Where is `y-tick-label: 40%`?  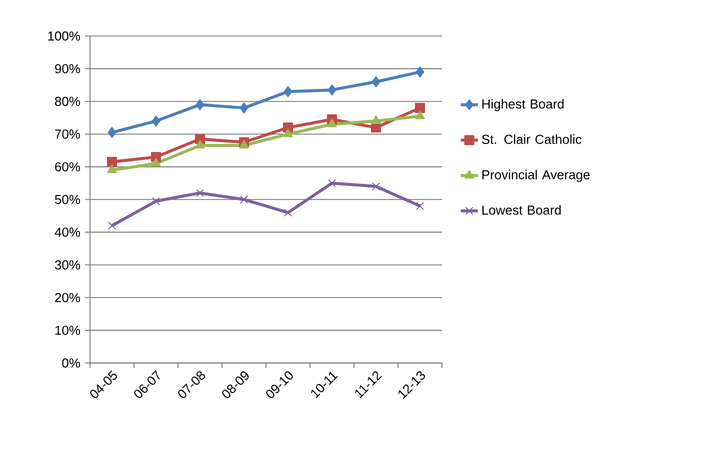
y-tick-label: 40% is located at coordinates (67, 232).